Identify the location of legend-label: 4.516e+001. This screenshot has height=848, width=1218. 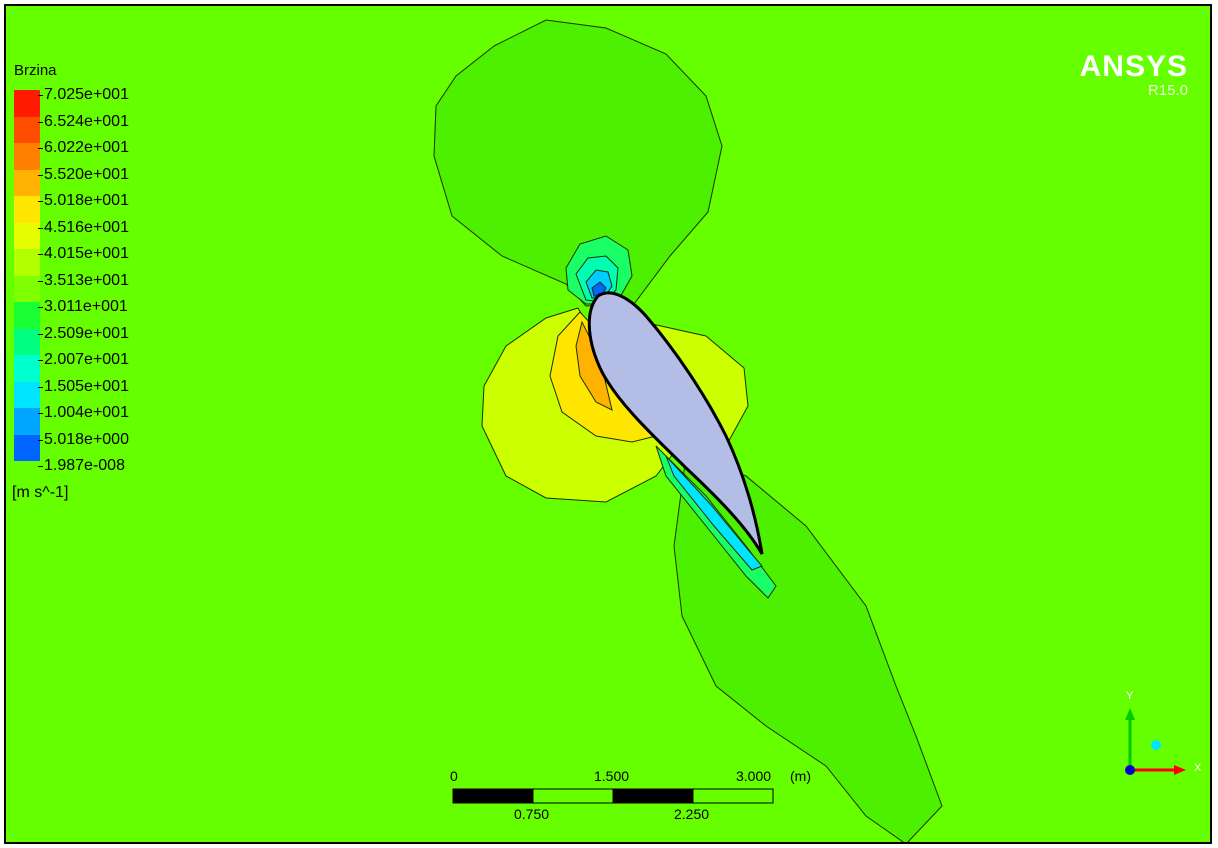
(86, 228).